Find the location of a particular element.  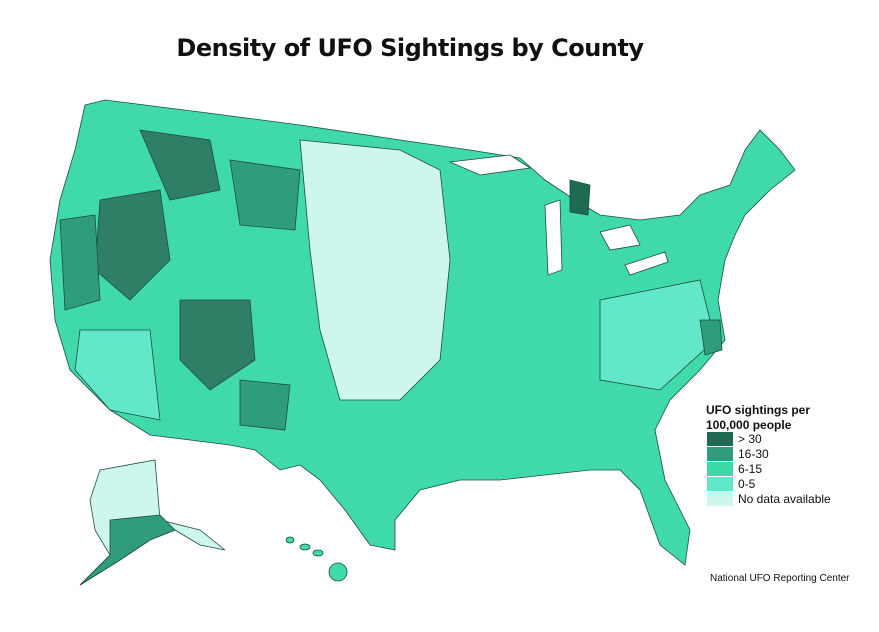

legend-item: > 30 is located at coordinates (734, 438).